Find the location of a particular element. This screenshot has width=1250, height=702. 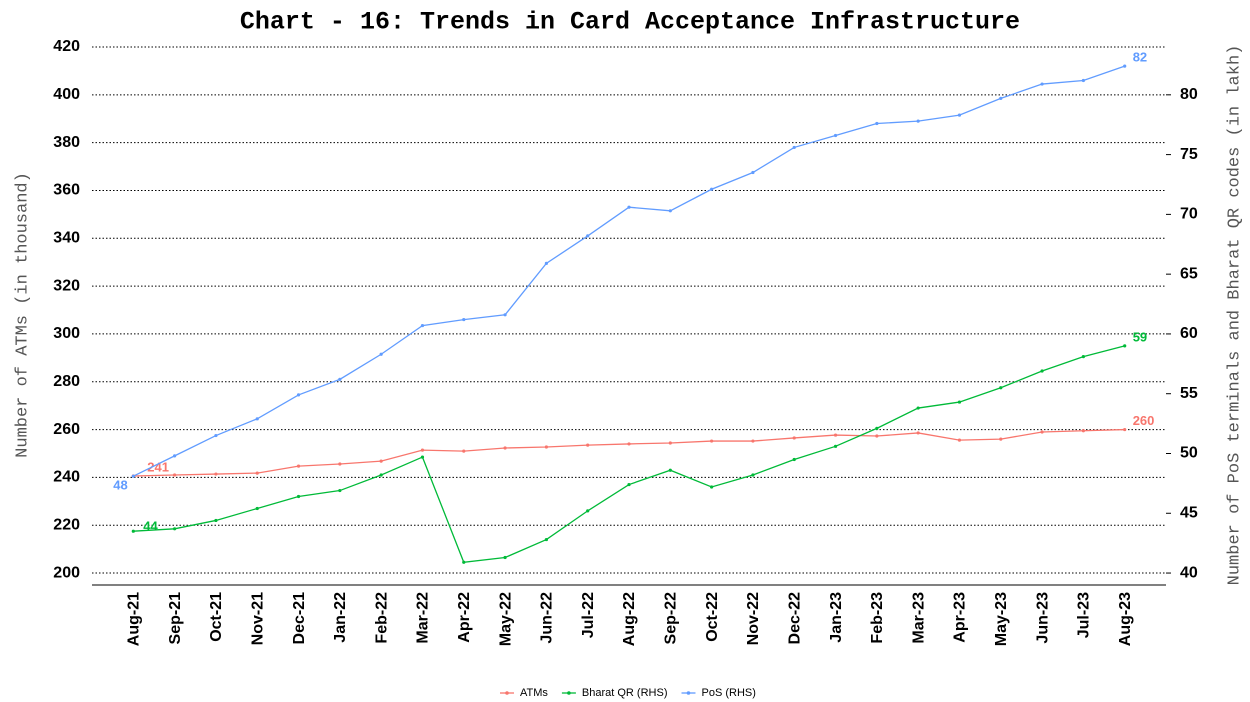

y2-tick-label: 45 is located at coordinates (1189, 512).